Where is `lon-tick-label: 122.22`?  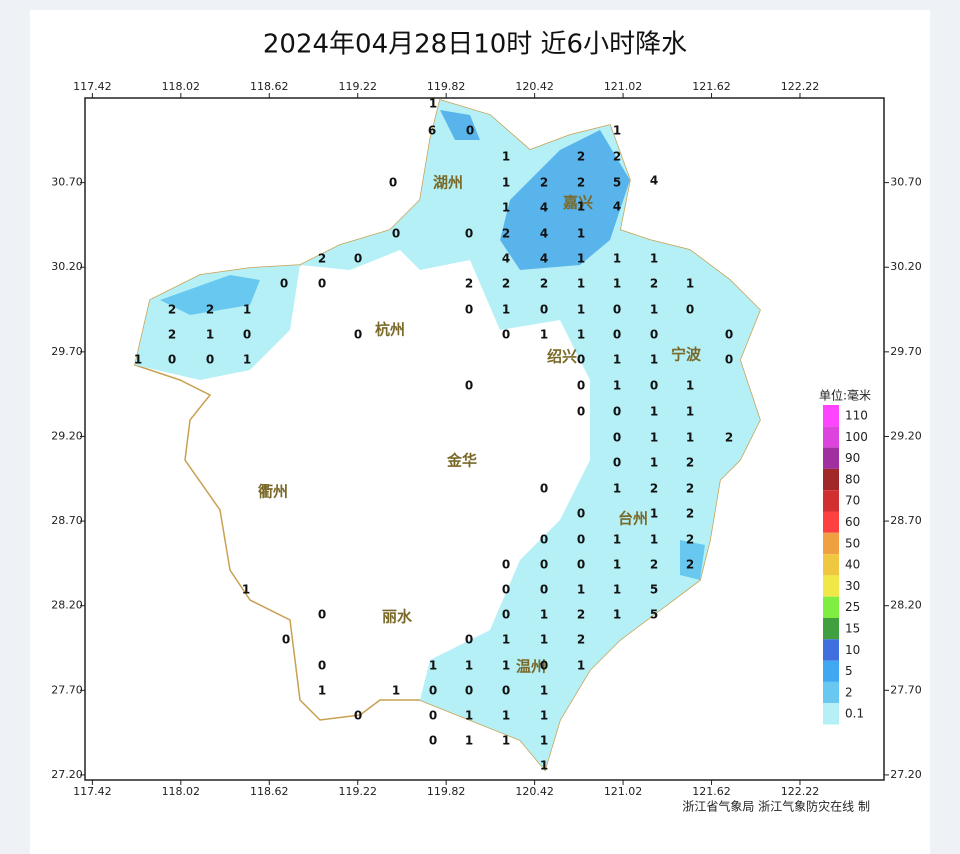 lon-tick-label: 122.22 is located at coordinates (800, 791).